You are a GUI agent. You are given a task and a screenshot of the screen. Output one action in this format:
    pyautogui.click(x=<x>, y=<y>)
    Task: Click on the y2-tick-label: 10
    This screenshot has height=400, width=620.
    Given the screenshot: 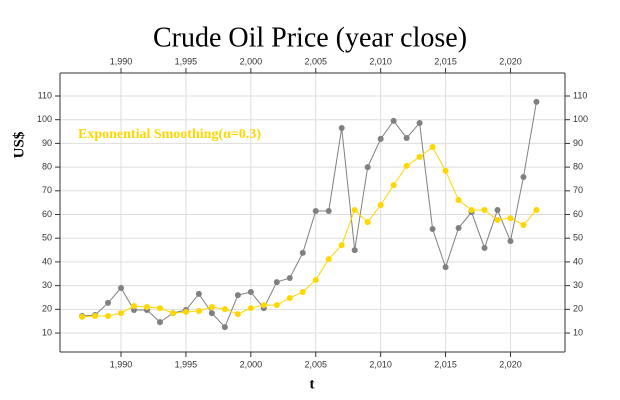 What is the action you would take?
    pyautogui.click(x=578, y=332)
    